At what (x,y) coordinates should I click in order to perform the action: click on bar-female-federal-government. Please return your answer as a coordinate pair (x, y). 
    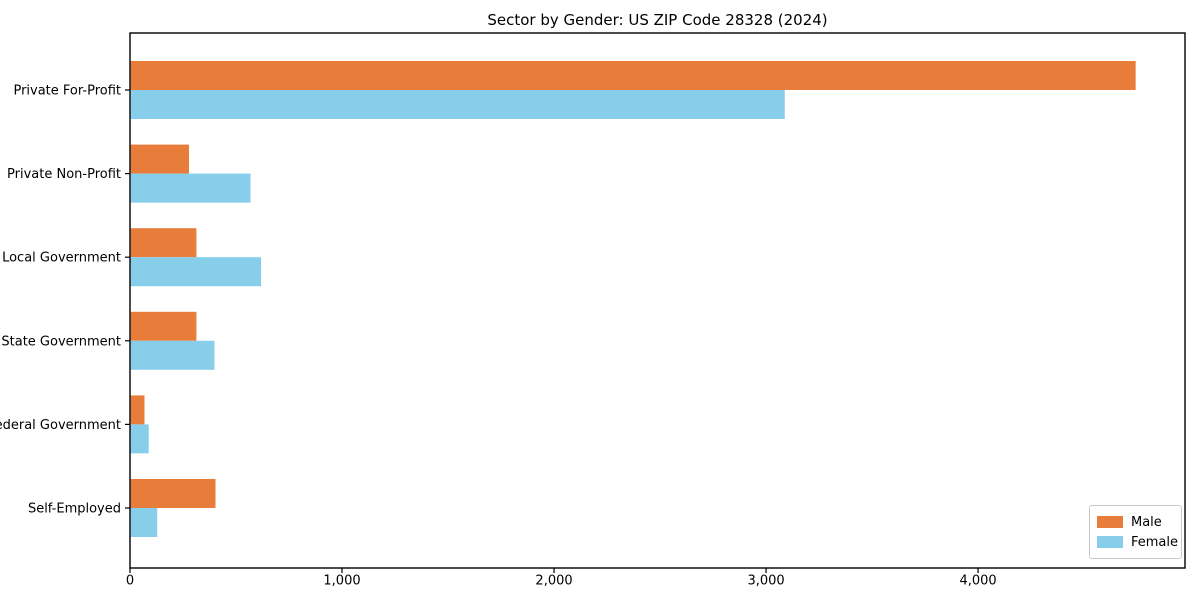
    Looking at the image, I should click on (139, 439).